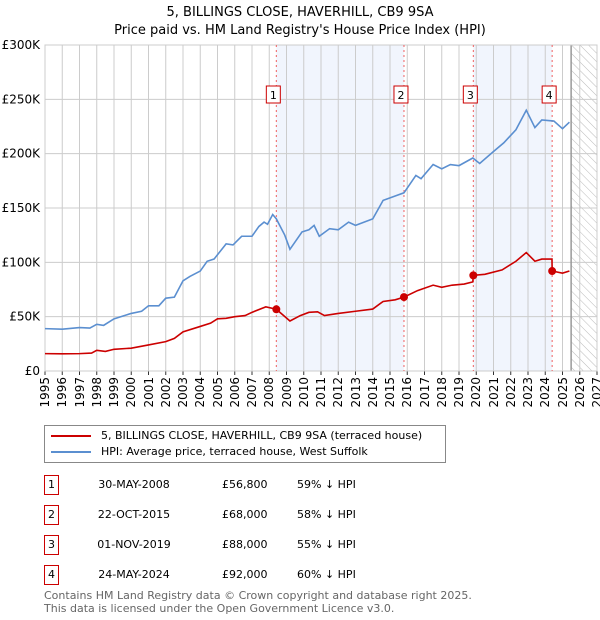 The height and width of the screenshot is (620, 600). I want to click on x-tick-label: 2019, so click(459, 392).